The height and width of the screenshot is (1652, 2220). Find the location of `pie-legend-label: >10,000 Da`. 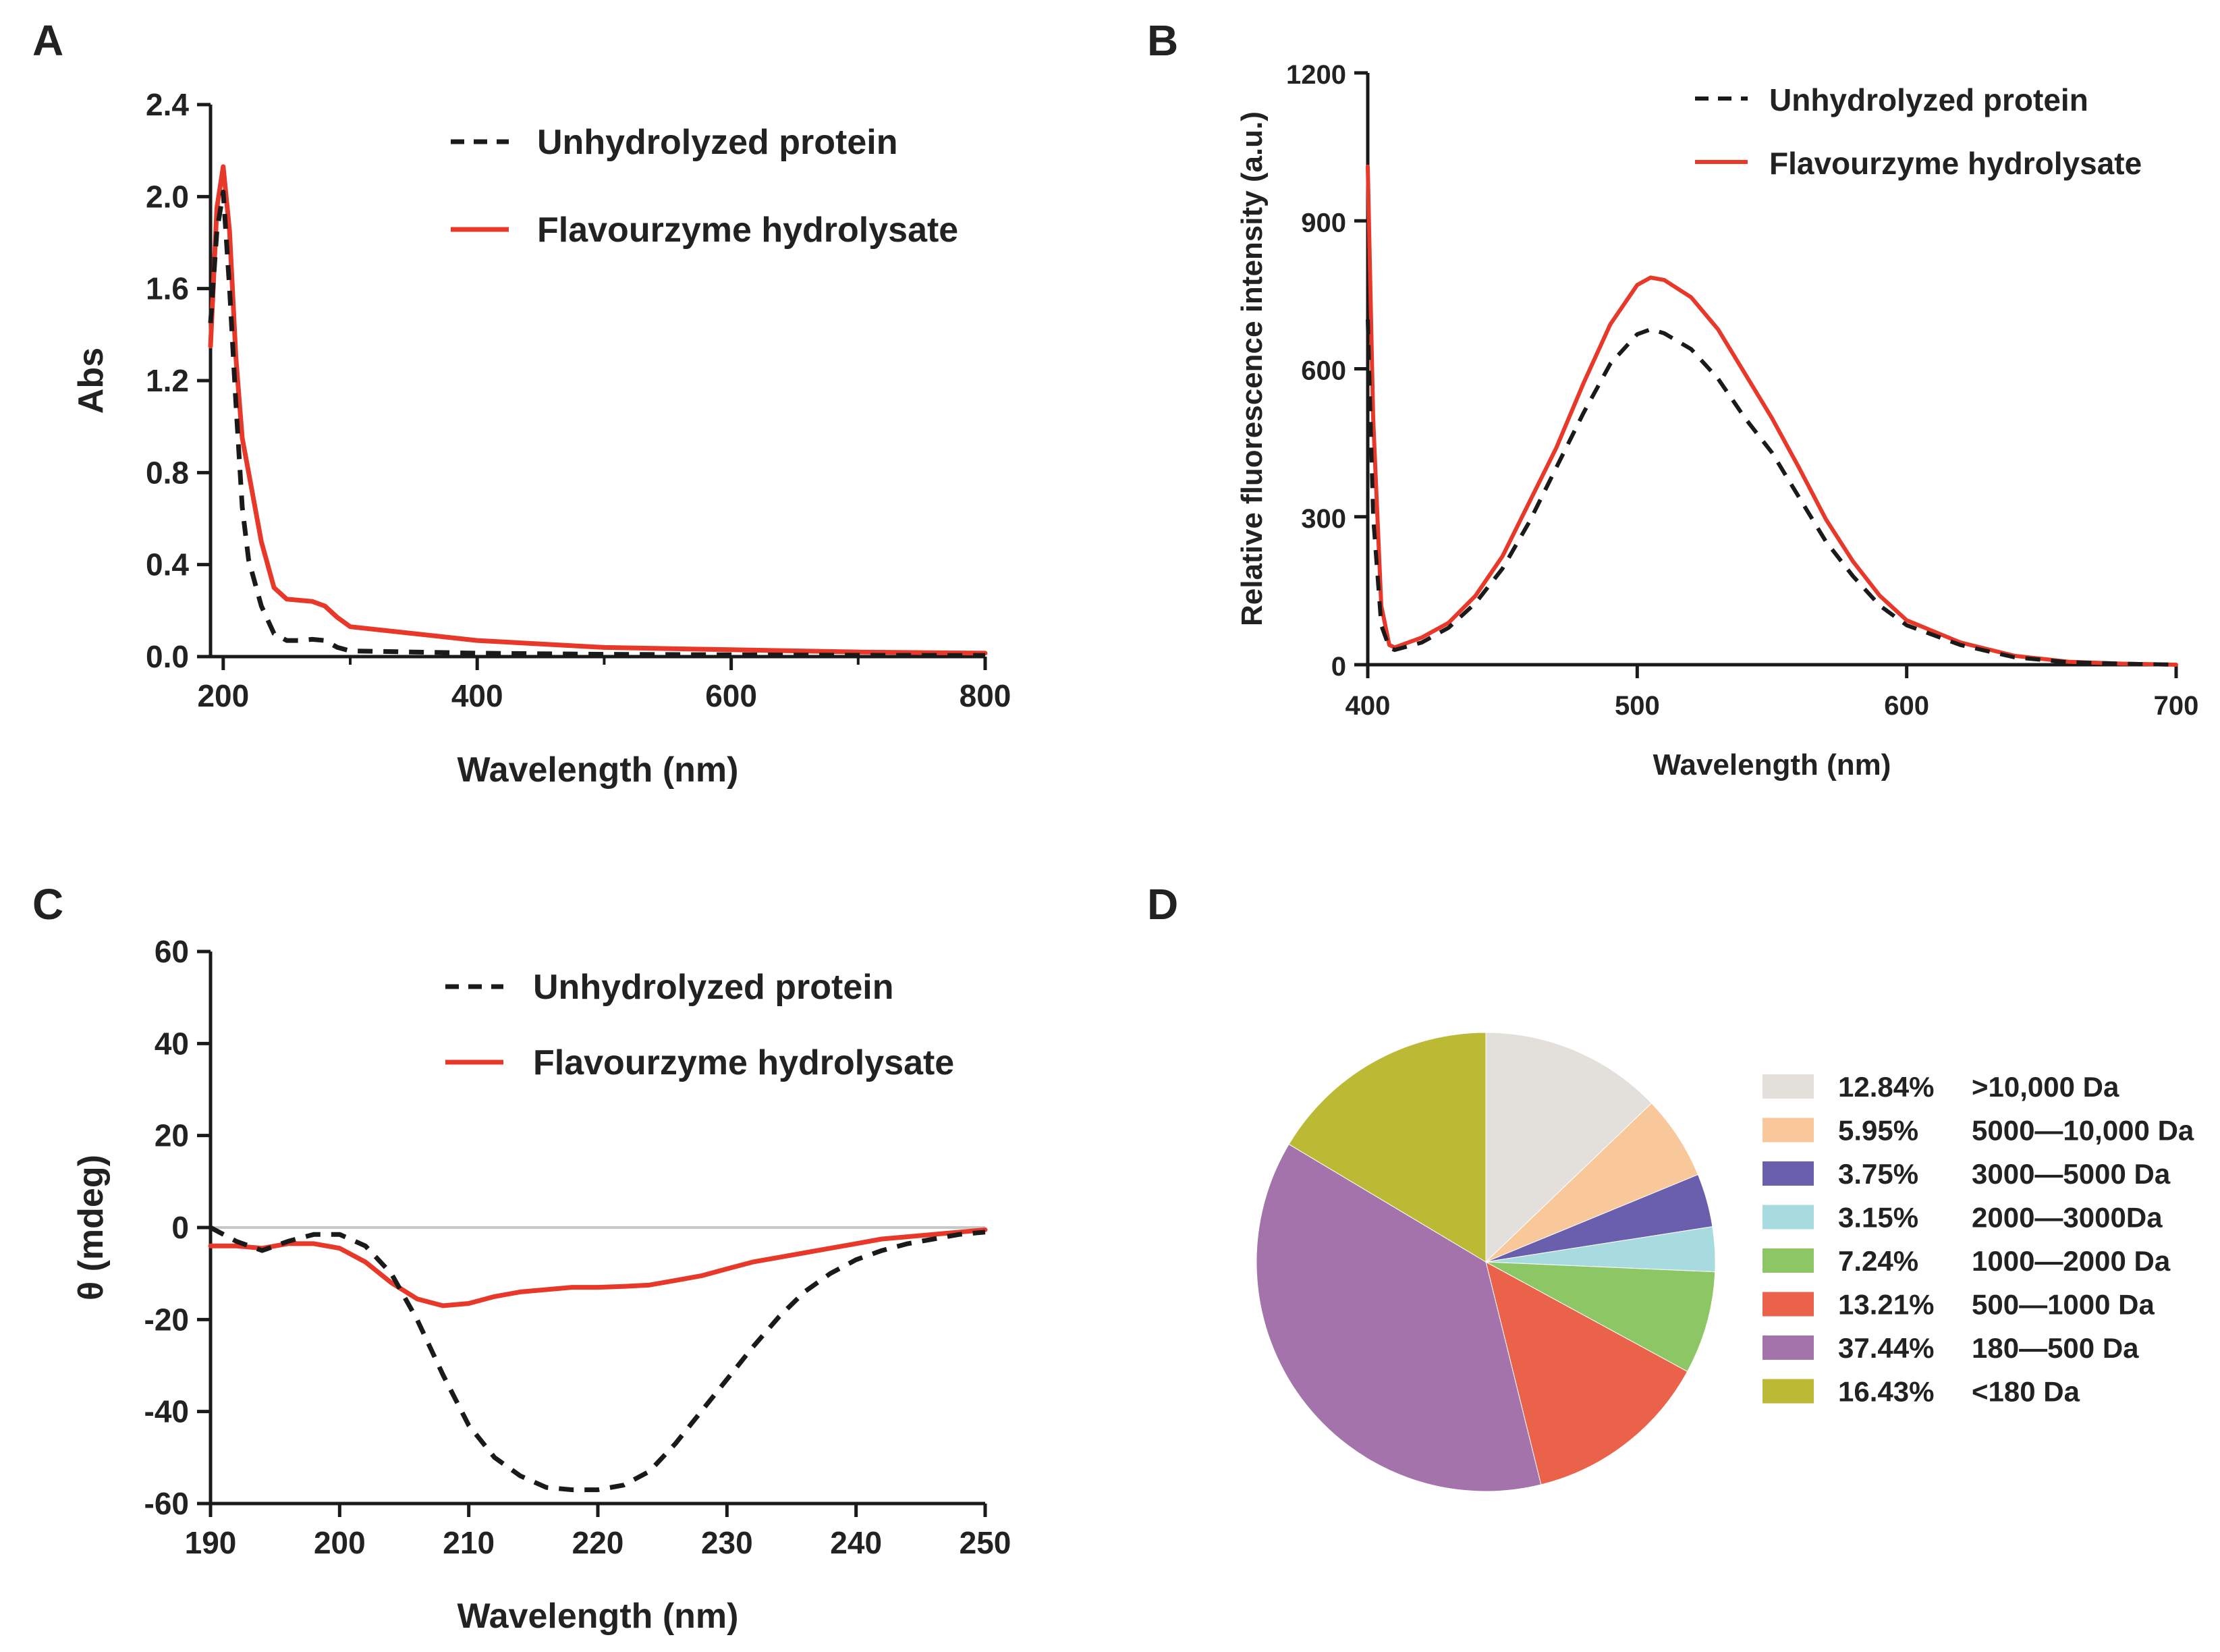

pie-legend-label: >10,000 Da is located at coordinates (2045, 1087).